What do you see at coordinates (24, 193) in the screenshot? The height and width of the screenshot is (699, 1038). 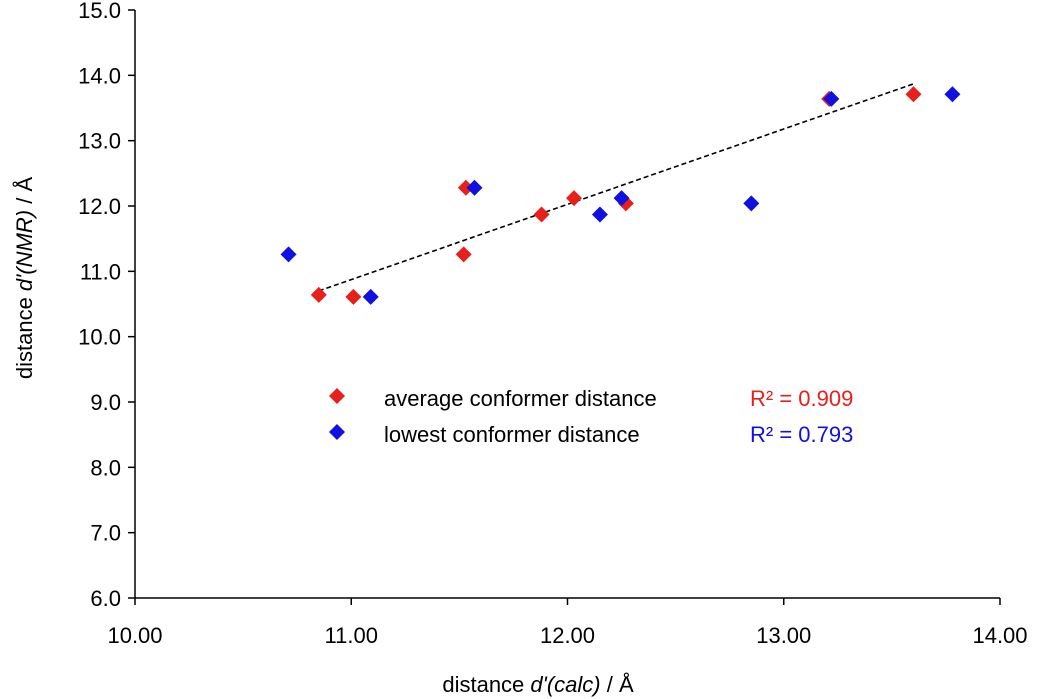 I see `y-axis-title-suffix: / Å` at bounding box center [24, 193].